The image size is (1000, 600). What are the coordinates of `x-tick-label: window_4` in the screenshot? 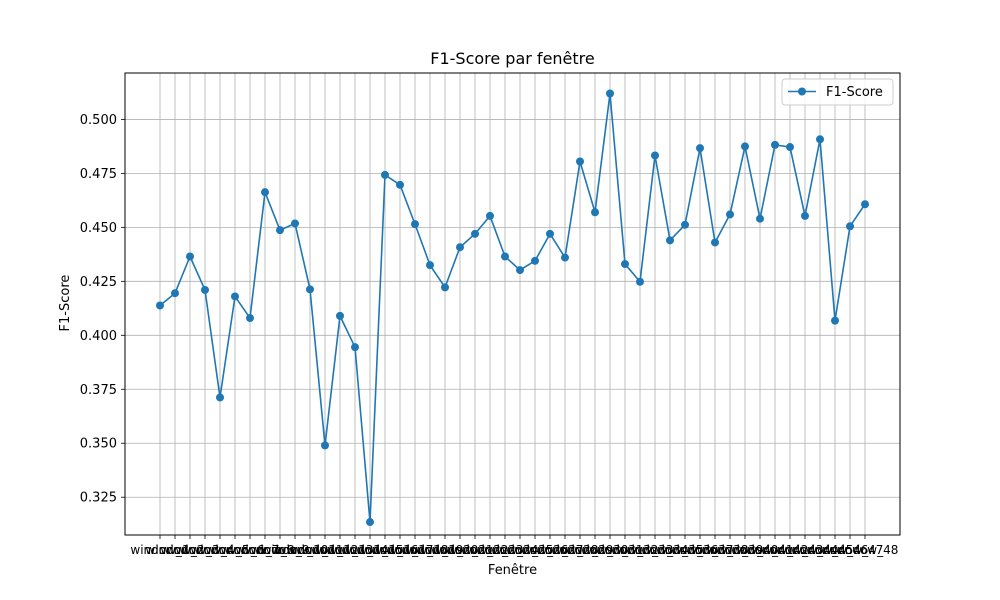 It's located at (204, 550).